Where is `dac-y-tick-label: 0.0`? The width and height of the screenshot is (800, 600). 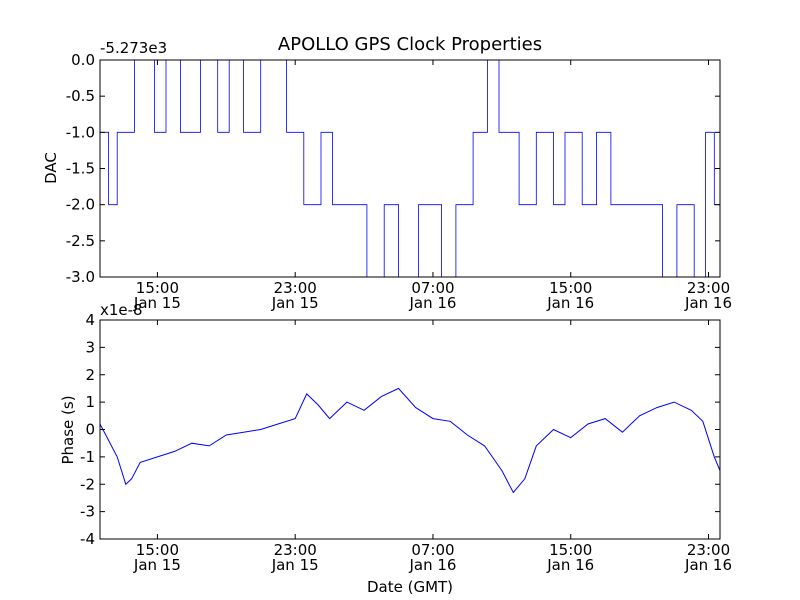 dac-y-tick-label: 0.0 is located at coordinates (83, 60).